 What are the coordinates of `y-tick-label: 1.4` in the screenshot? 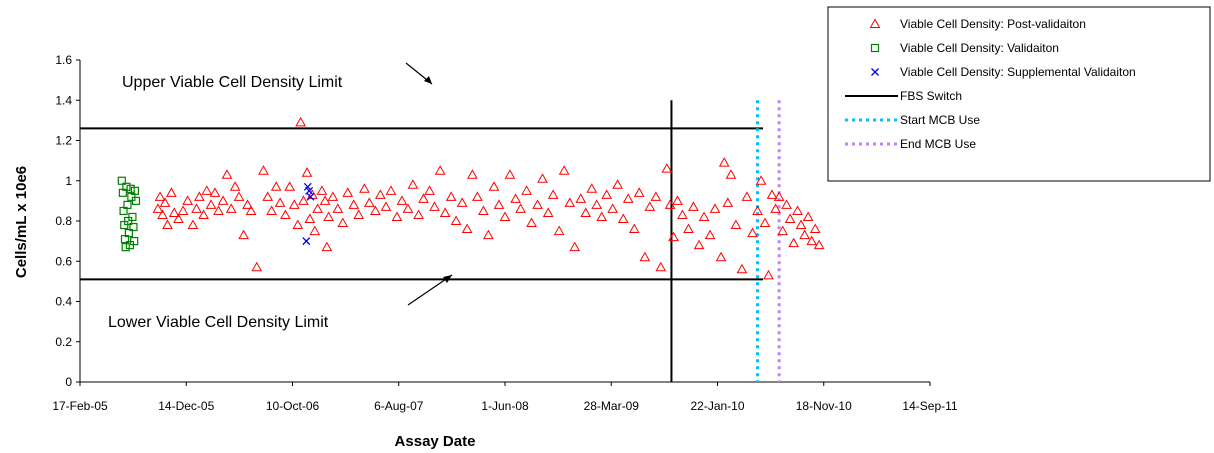 It's located at (63, 100).